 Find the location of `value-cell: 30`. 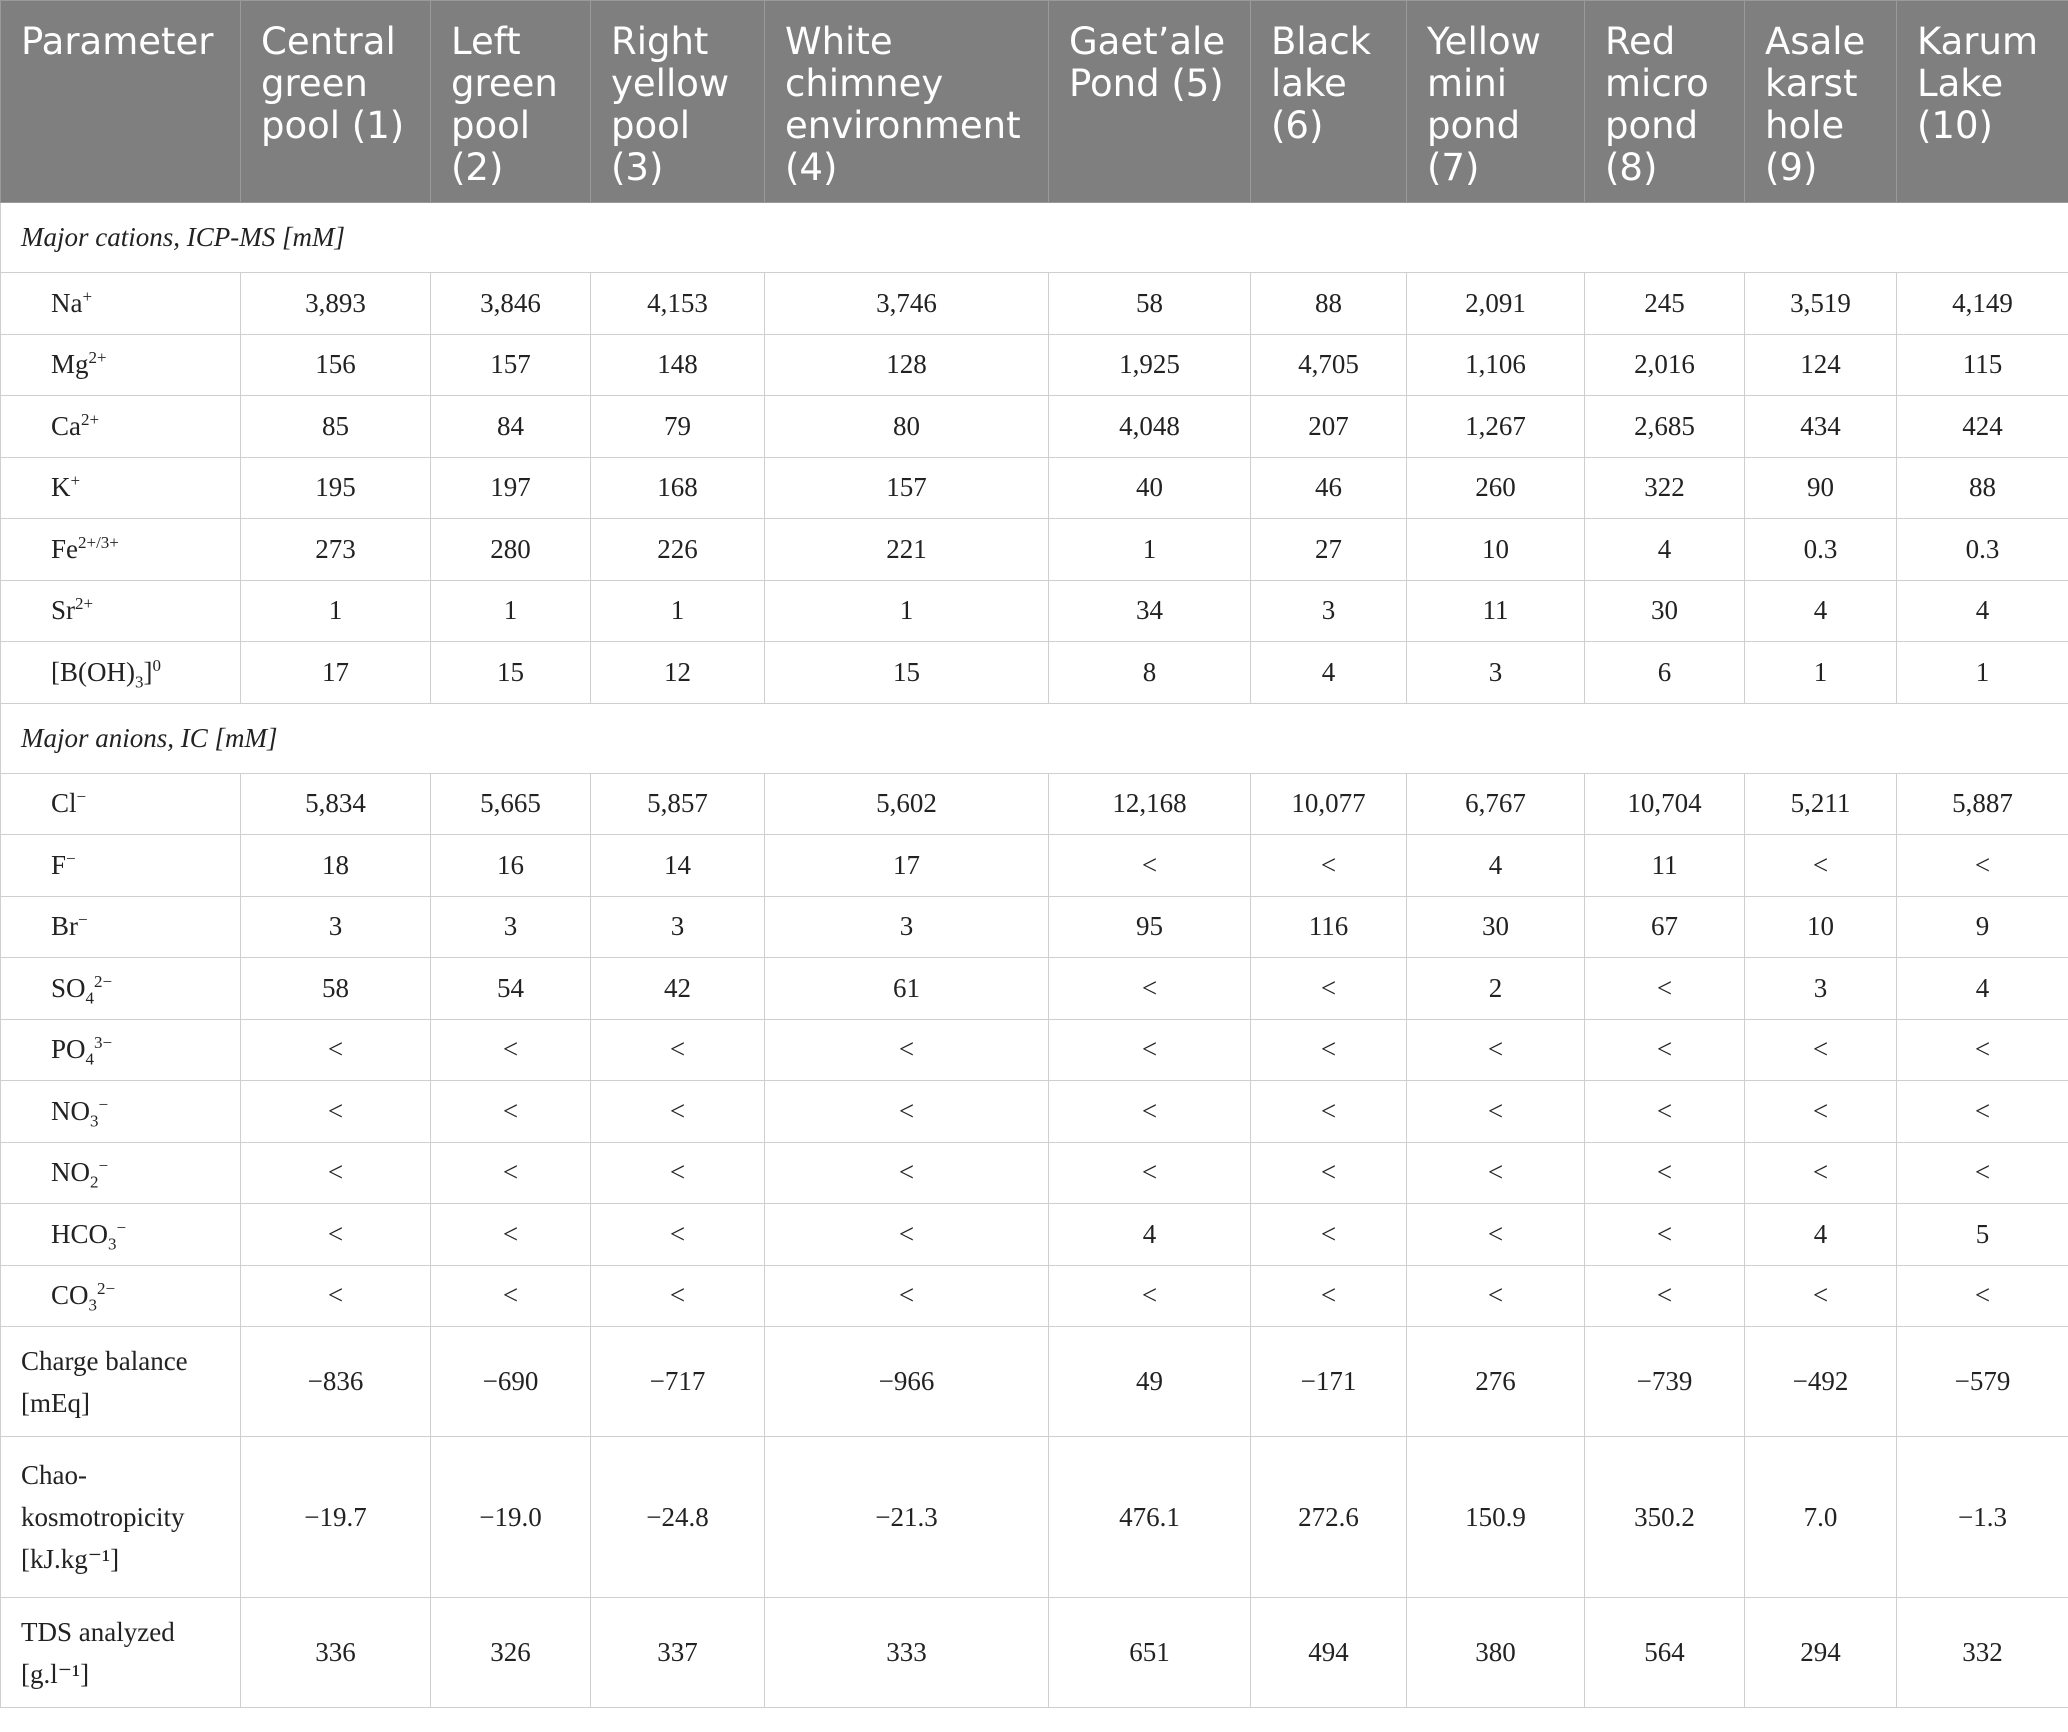

value-cell: 30 is located at coordinates (1495, 926).